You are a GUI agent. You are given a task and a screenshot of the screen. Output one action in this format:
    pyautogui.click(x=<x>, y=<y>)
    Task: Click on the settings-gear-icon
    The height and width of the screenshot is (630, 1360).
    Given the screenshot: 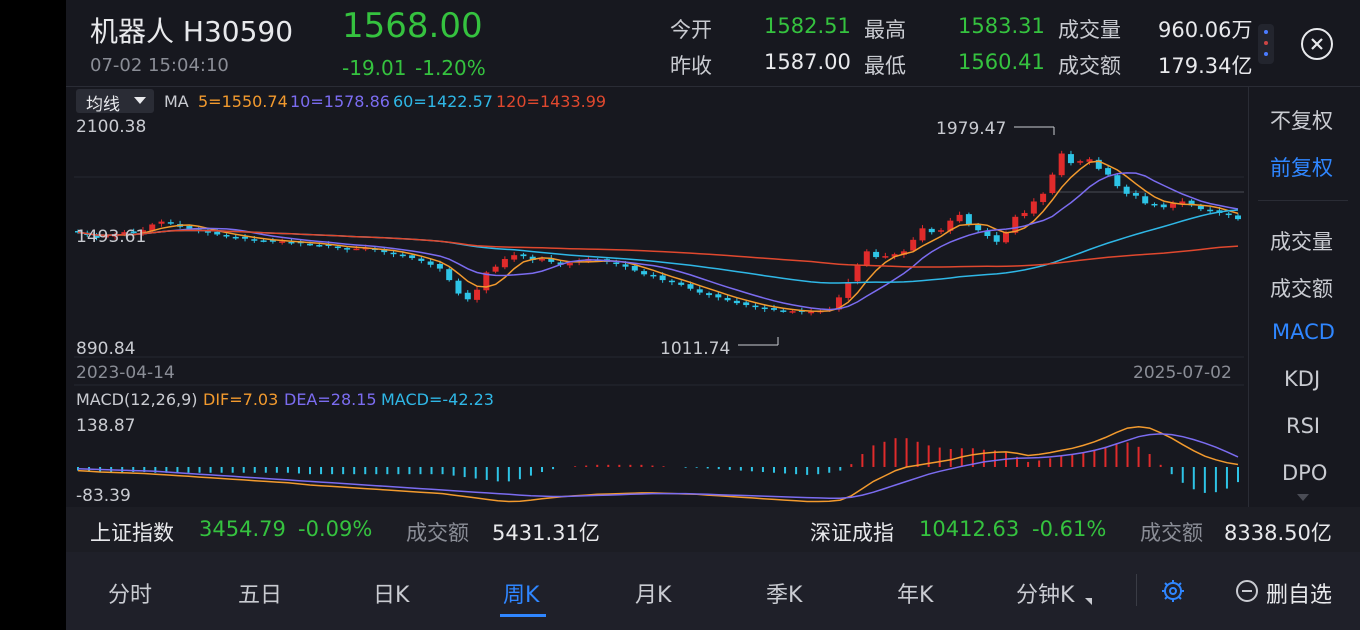 What is the action you would take?
    pyautogui.click(x=1173, y=591)
    